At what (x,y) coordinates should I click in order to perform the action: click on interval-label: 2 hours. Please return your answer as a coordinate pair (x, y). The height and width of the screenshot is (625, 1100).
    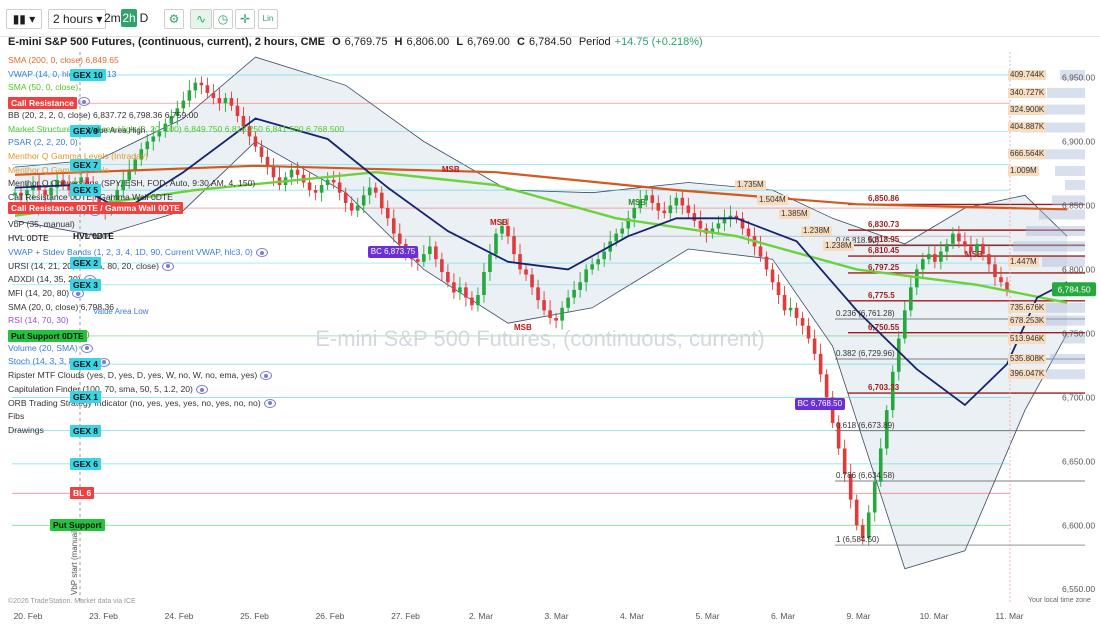
    Looking at the image, I should click on (73, 19).